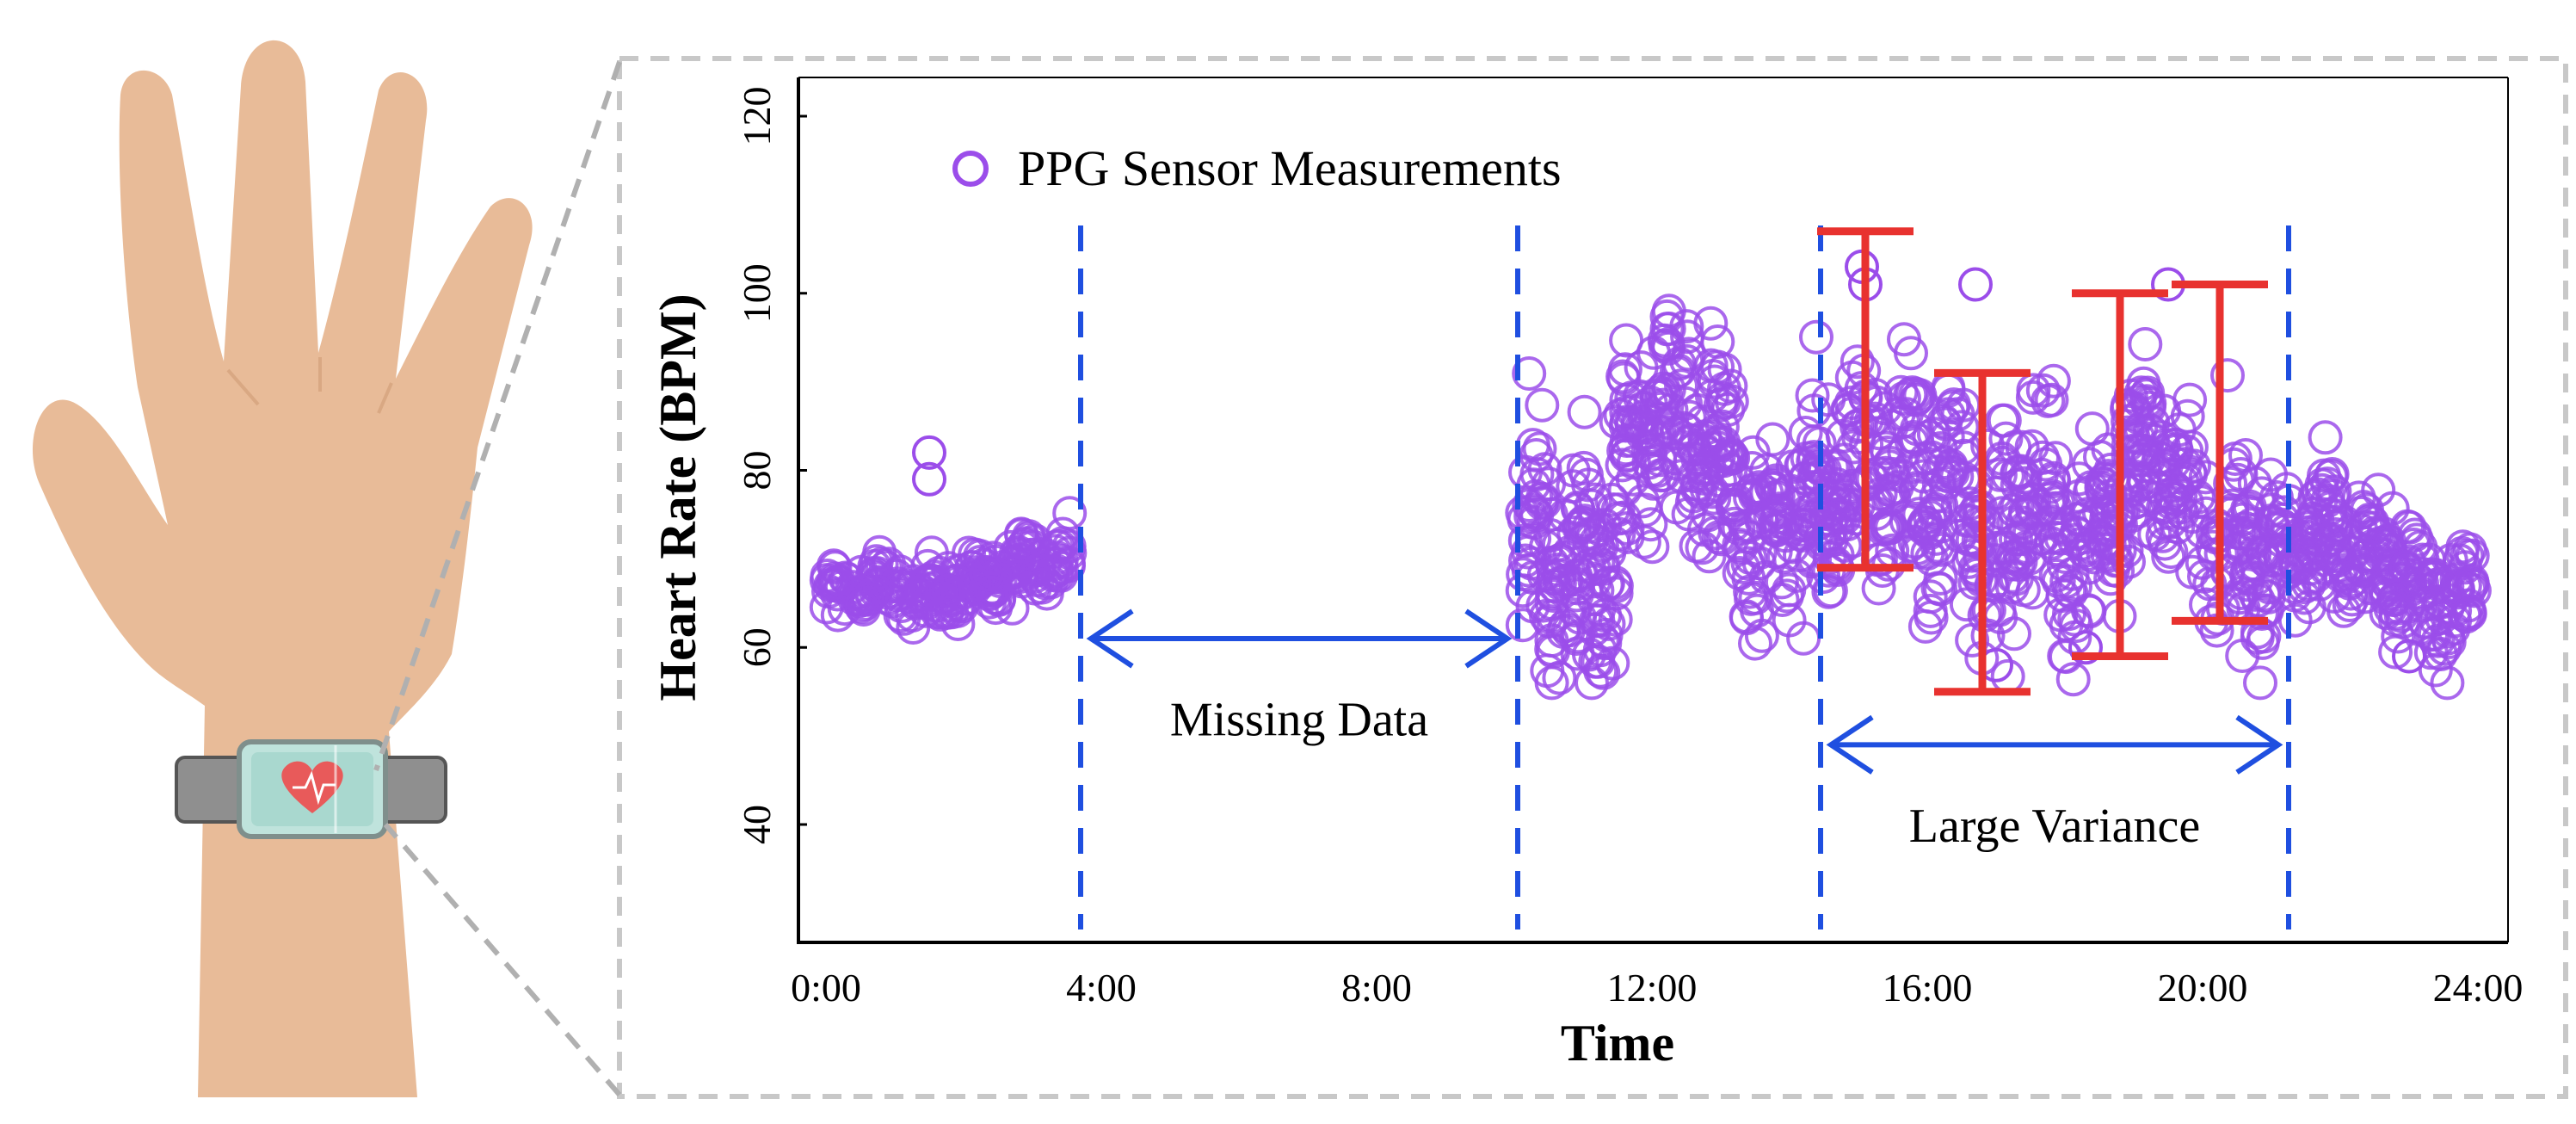 This screenshot has width=2576, height=1124. Describe the element at coordinates (757, 471) in the screenshot. I see `y-tick-label: 80` at that location.